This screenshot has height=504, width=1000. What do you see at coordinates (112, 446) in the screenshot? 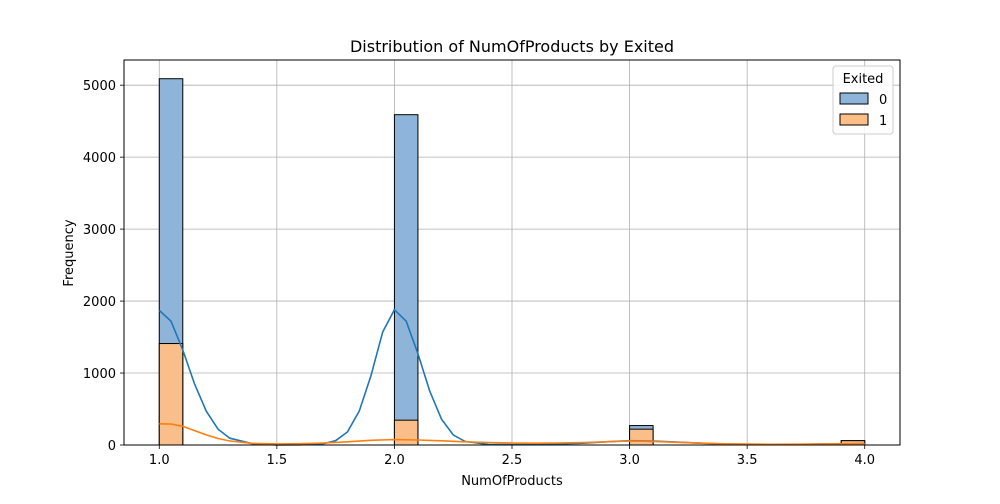
I see `y-tick-label: 0` at bounding box center [112, 446].